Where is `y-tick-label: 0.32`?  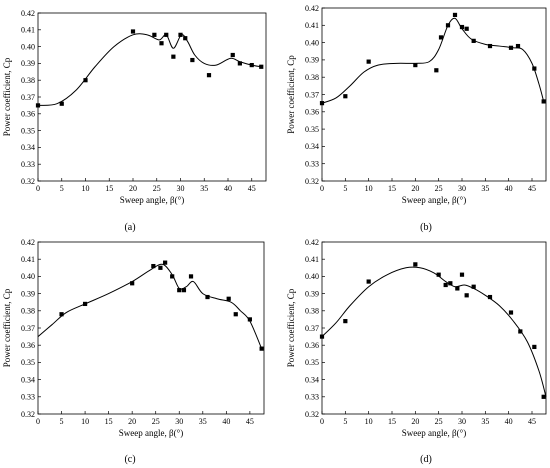 y-tick-label: 0.32 is located at coordinates (28, 414).